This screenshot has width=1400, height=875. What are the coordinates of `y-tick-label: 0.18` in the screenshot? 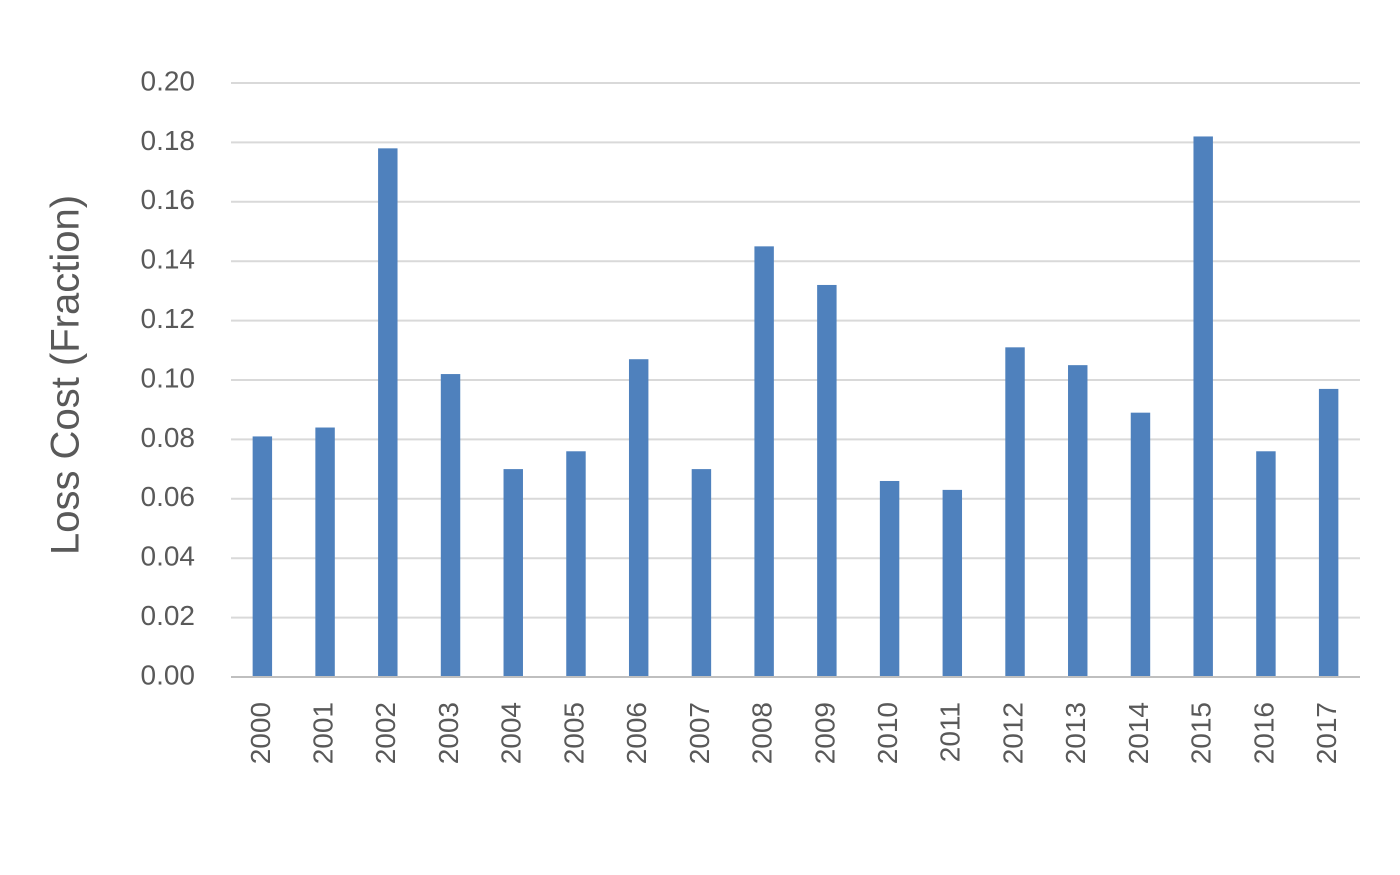 It's located at (168, 140).